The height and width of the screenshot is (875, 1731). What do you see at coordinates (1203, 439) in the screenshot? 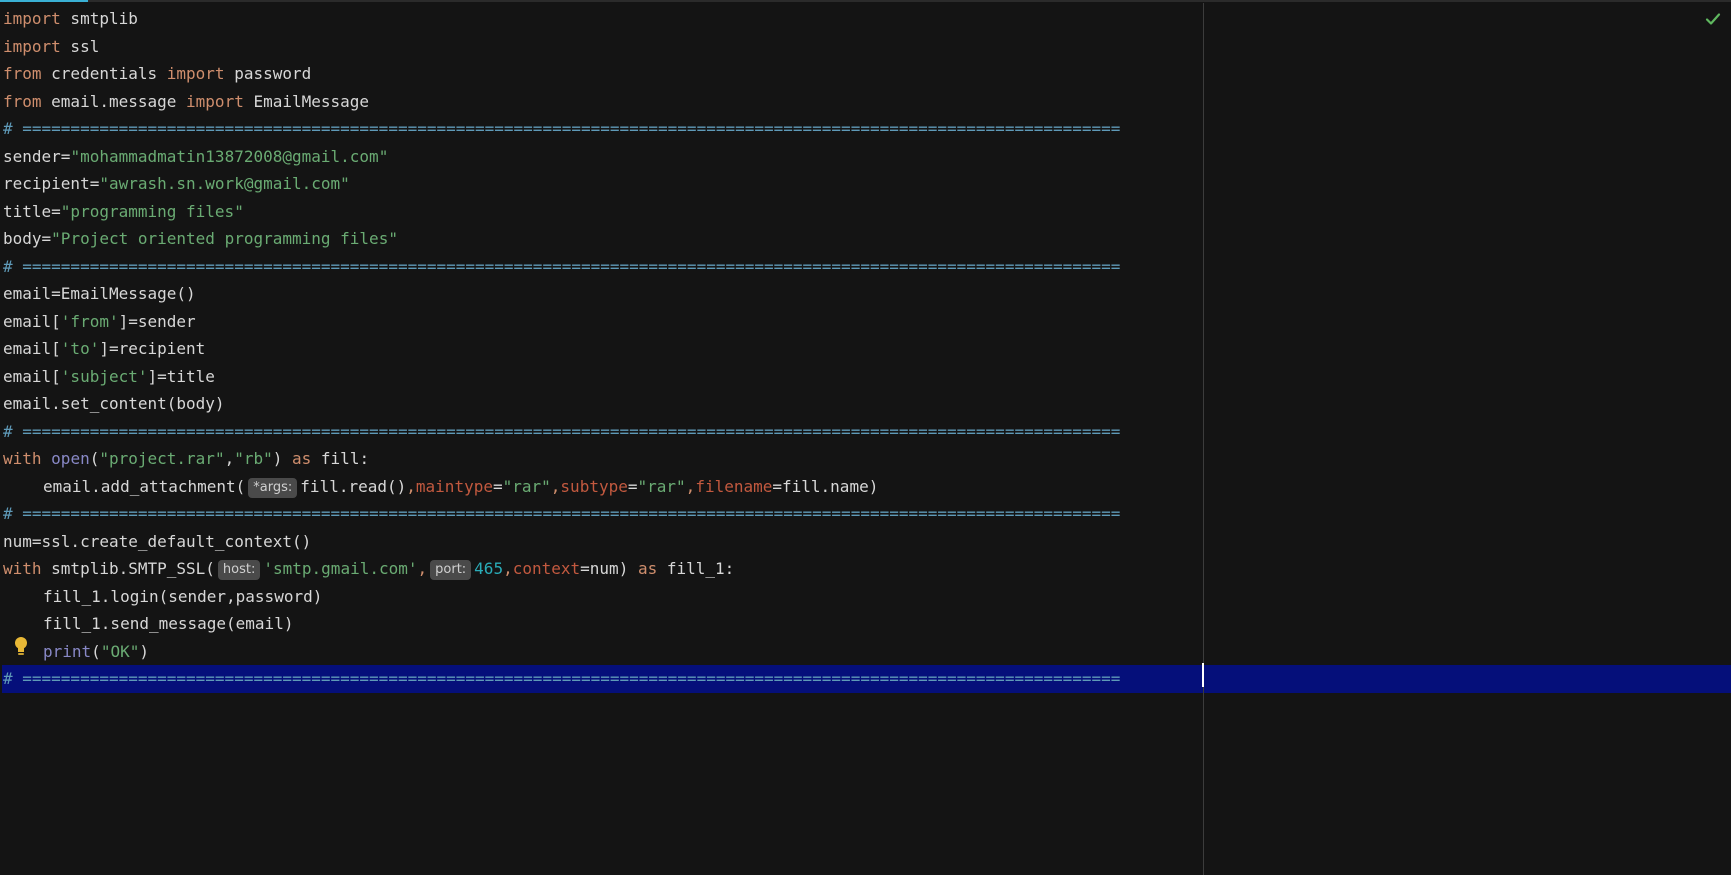
I see `right-margin-guide` at bounding box center [1203, 439].